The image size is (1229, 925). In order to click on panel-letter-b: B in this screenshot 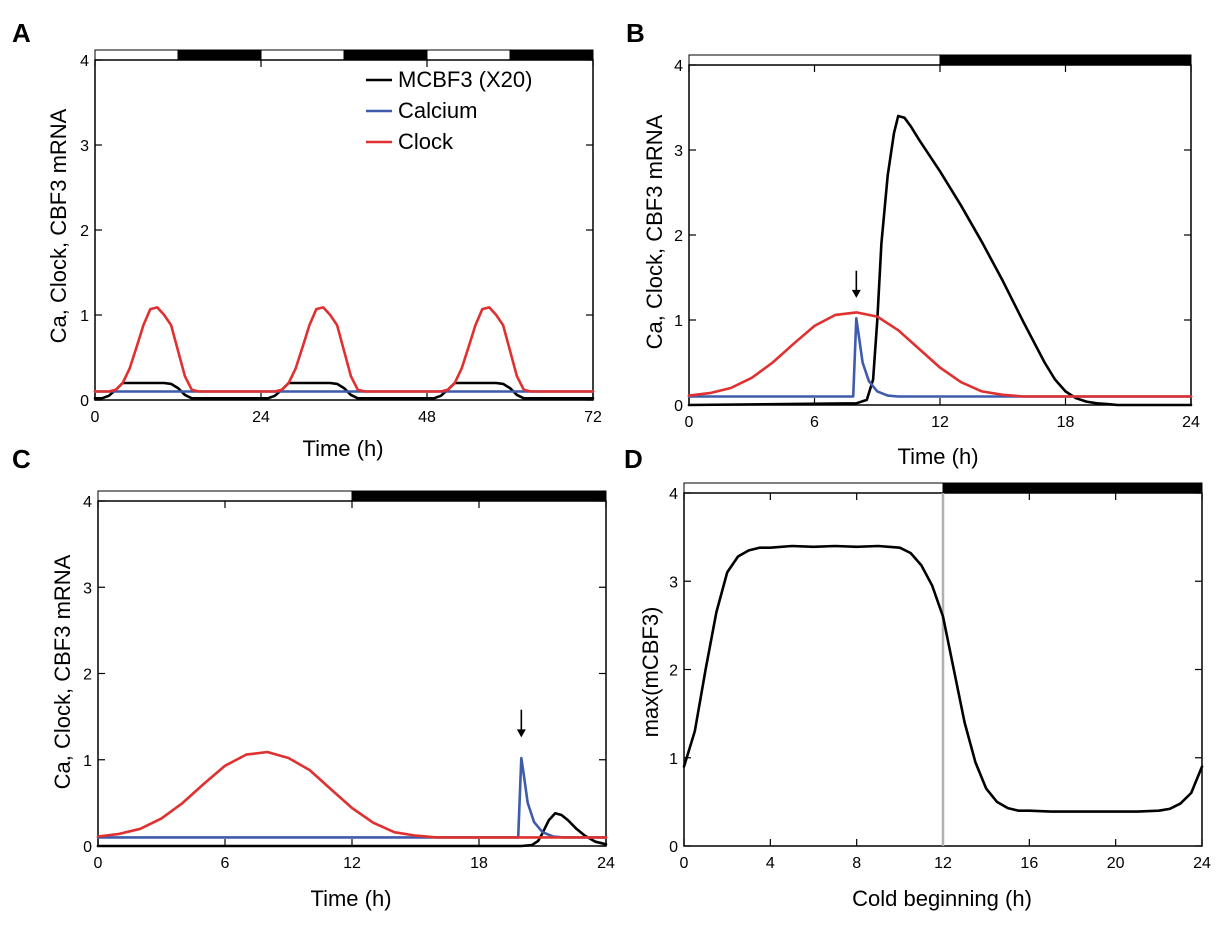, I will do `click(635, 33)`.